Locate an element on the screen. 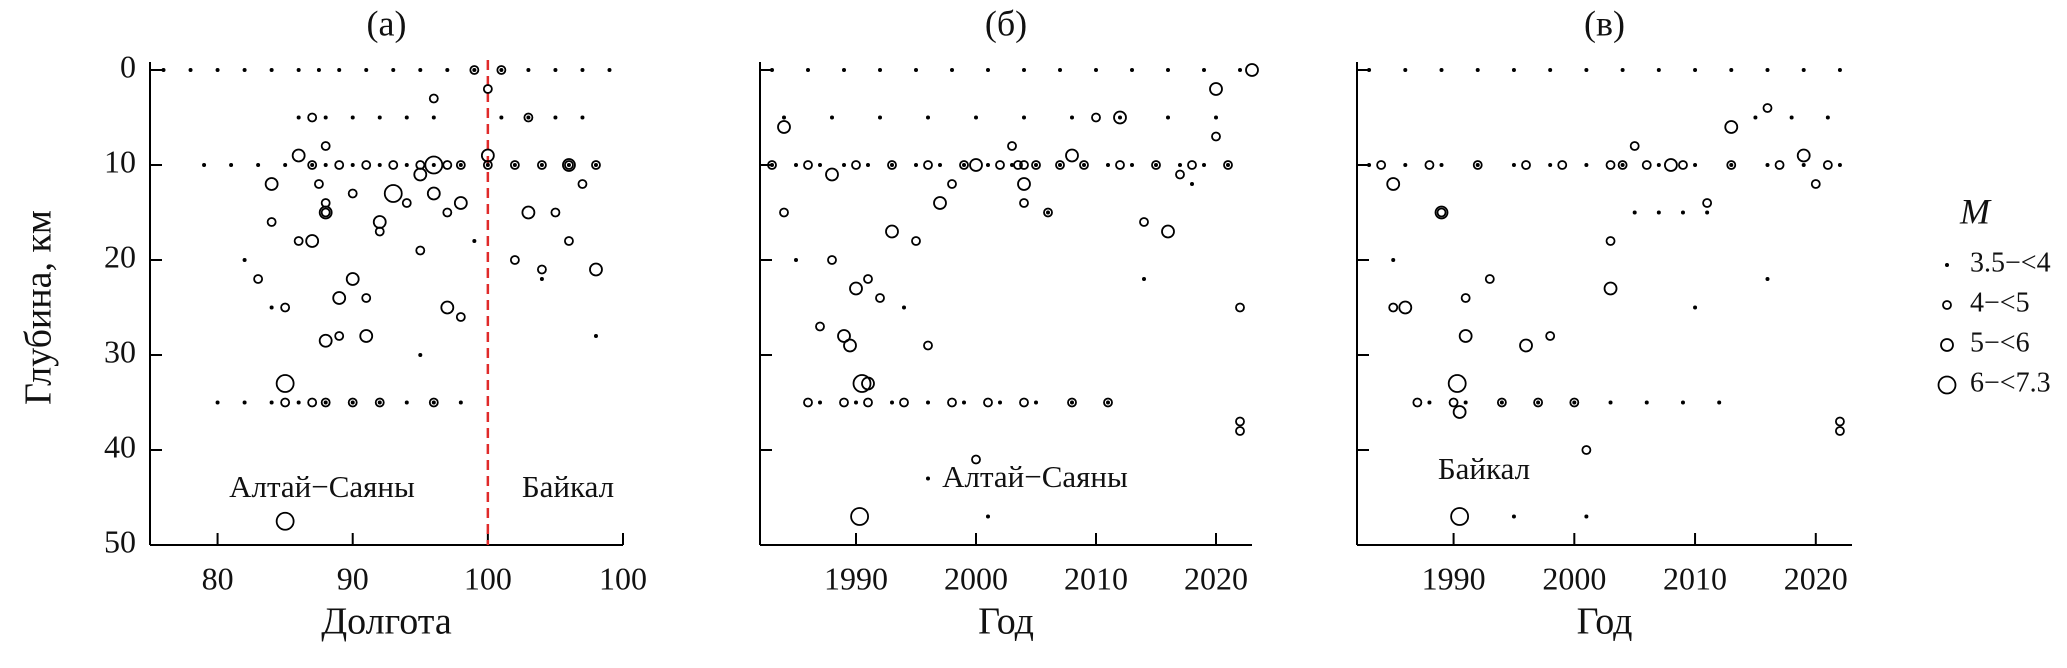 This screenshot has height=668, width=2067. y-tick-label: 20 is located at coordinates (120, 256).